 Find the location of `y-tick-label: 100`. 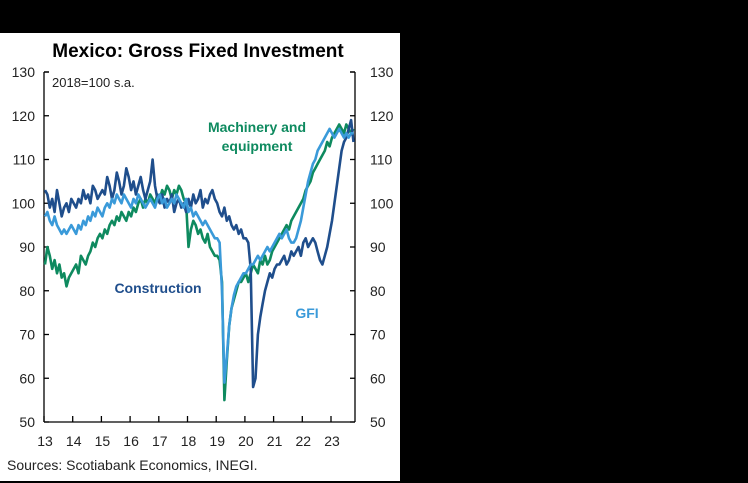

y-tick-label: 100 is located at coordinates (24, 203).